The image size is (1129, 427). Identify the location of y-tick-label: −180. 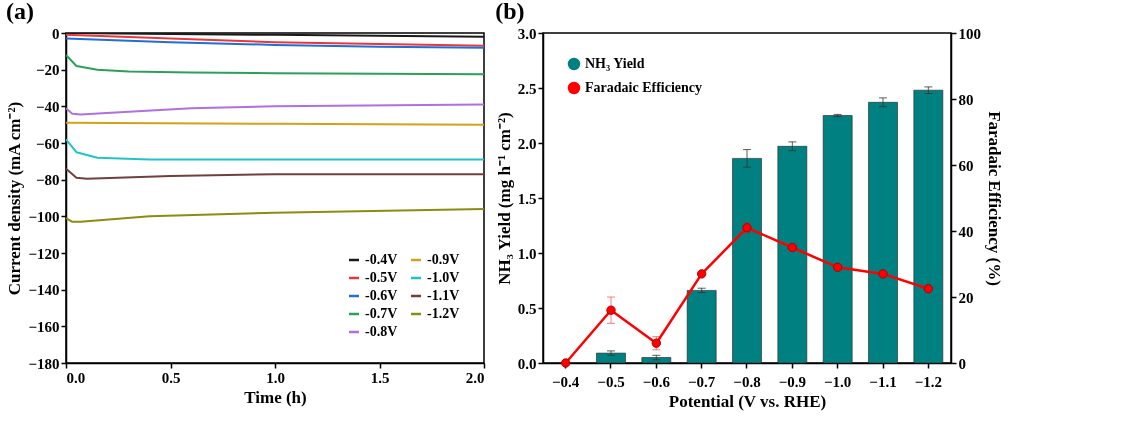
(44, 363).